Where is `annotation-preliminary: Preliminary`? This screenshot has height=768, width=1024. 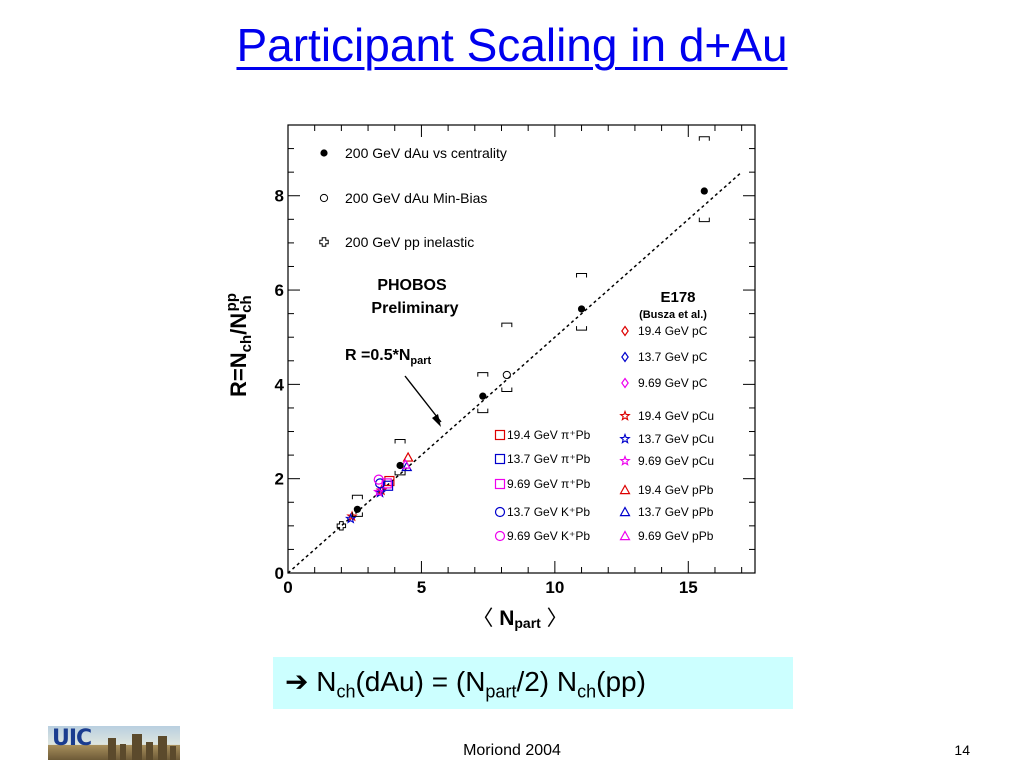
annotation-preliminary: Preliminary is located at coordinates (414, 308).